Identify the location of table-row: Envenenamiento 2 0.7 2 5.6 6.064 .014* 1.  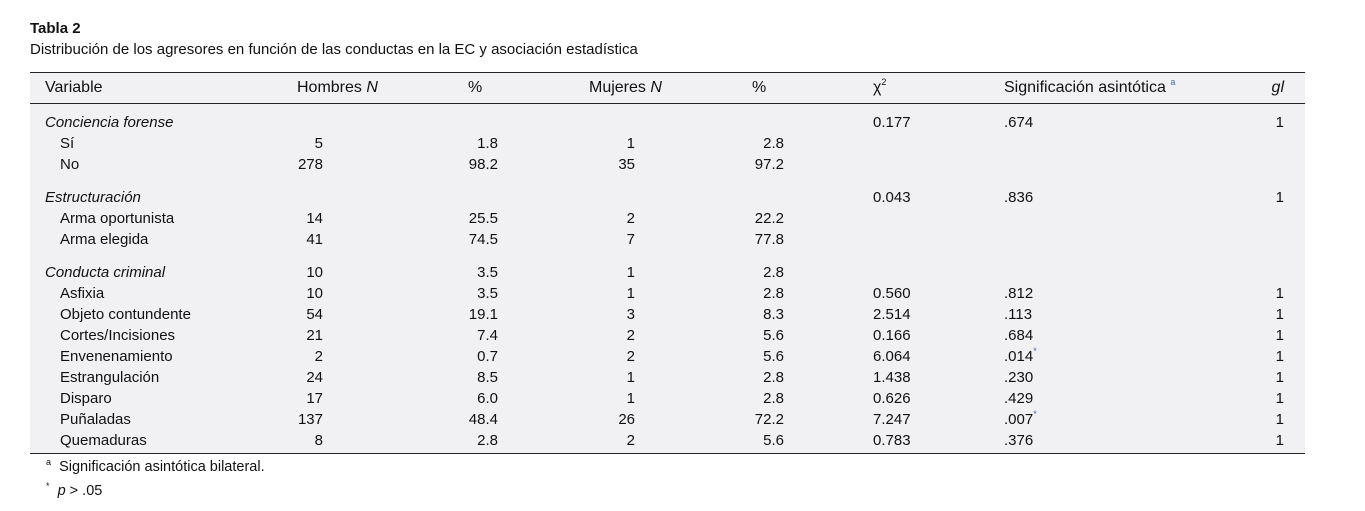
(667, 355).